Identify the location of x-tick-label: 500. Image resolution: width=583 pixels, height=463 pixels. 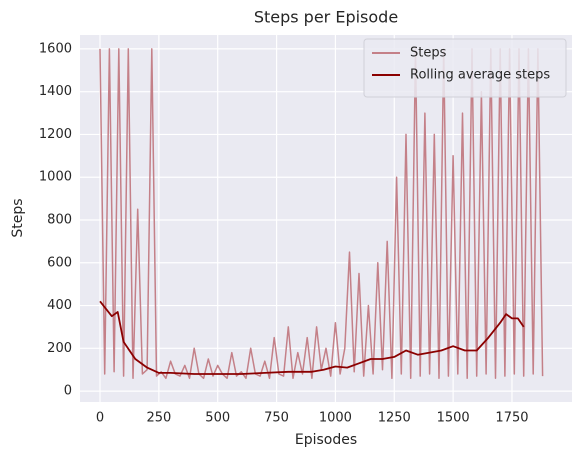
(217, 418).